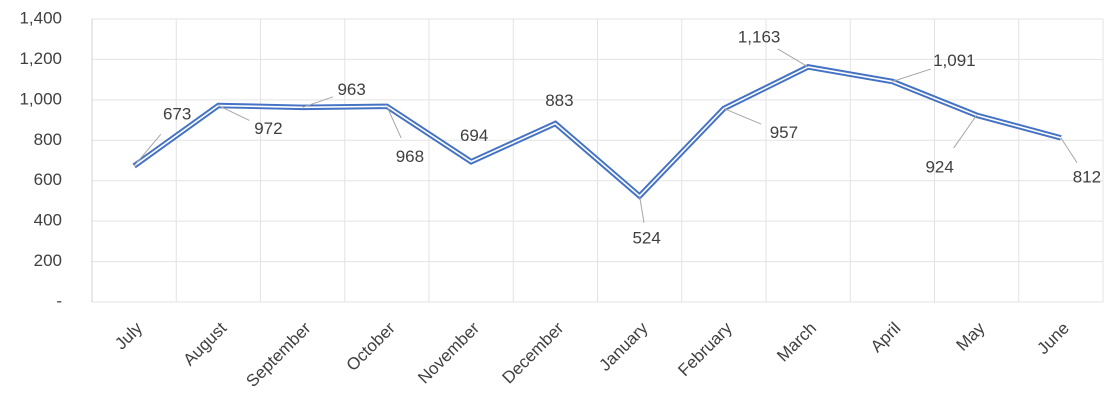 This screenshot has width=1117, height=413. What do you see at coordinates (559, 100) in the screenshot?
I see `data-label: 883` at bounding box center [559, 100].